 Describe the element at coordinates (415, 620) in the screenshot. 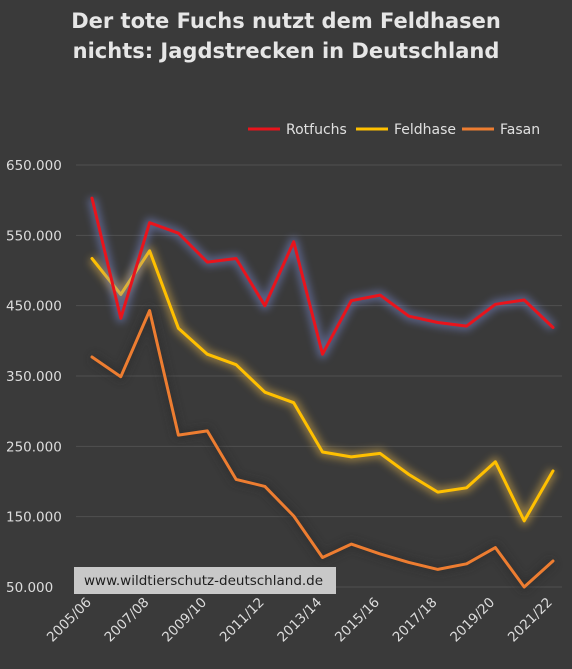

I see `x-tick-label: 2017/18` at that location.